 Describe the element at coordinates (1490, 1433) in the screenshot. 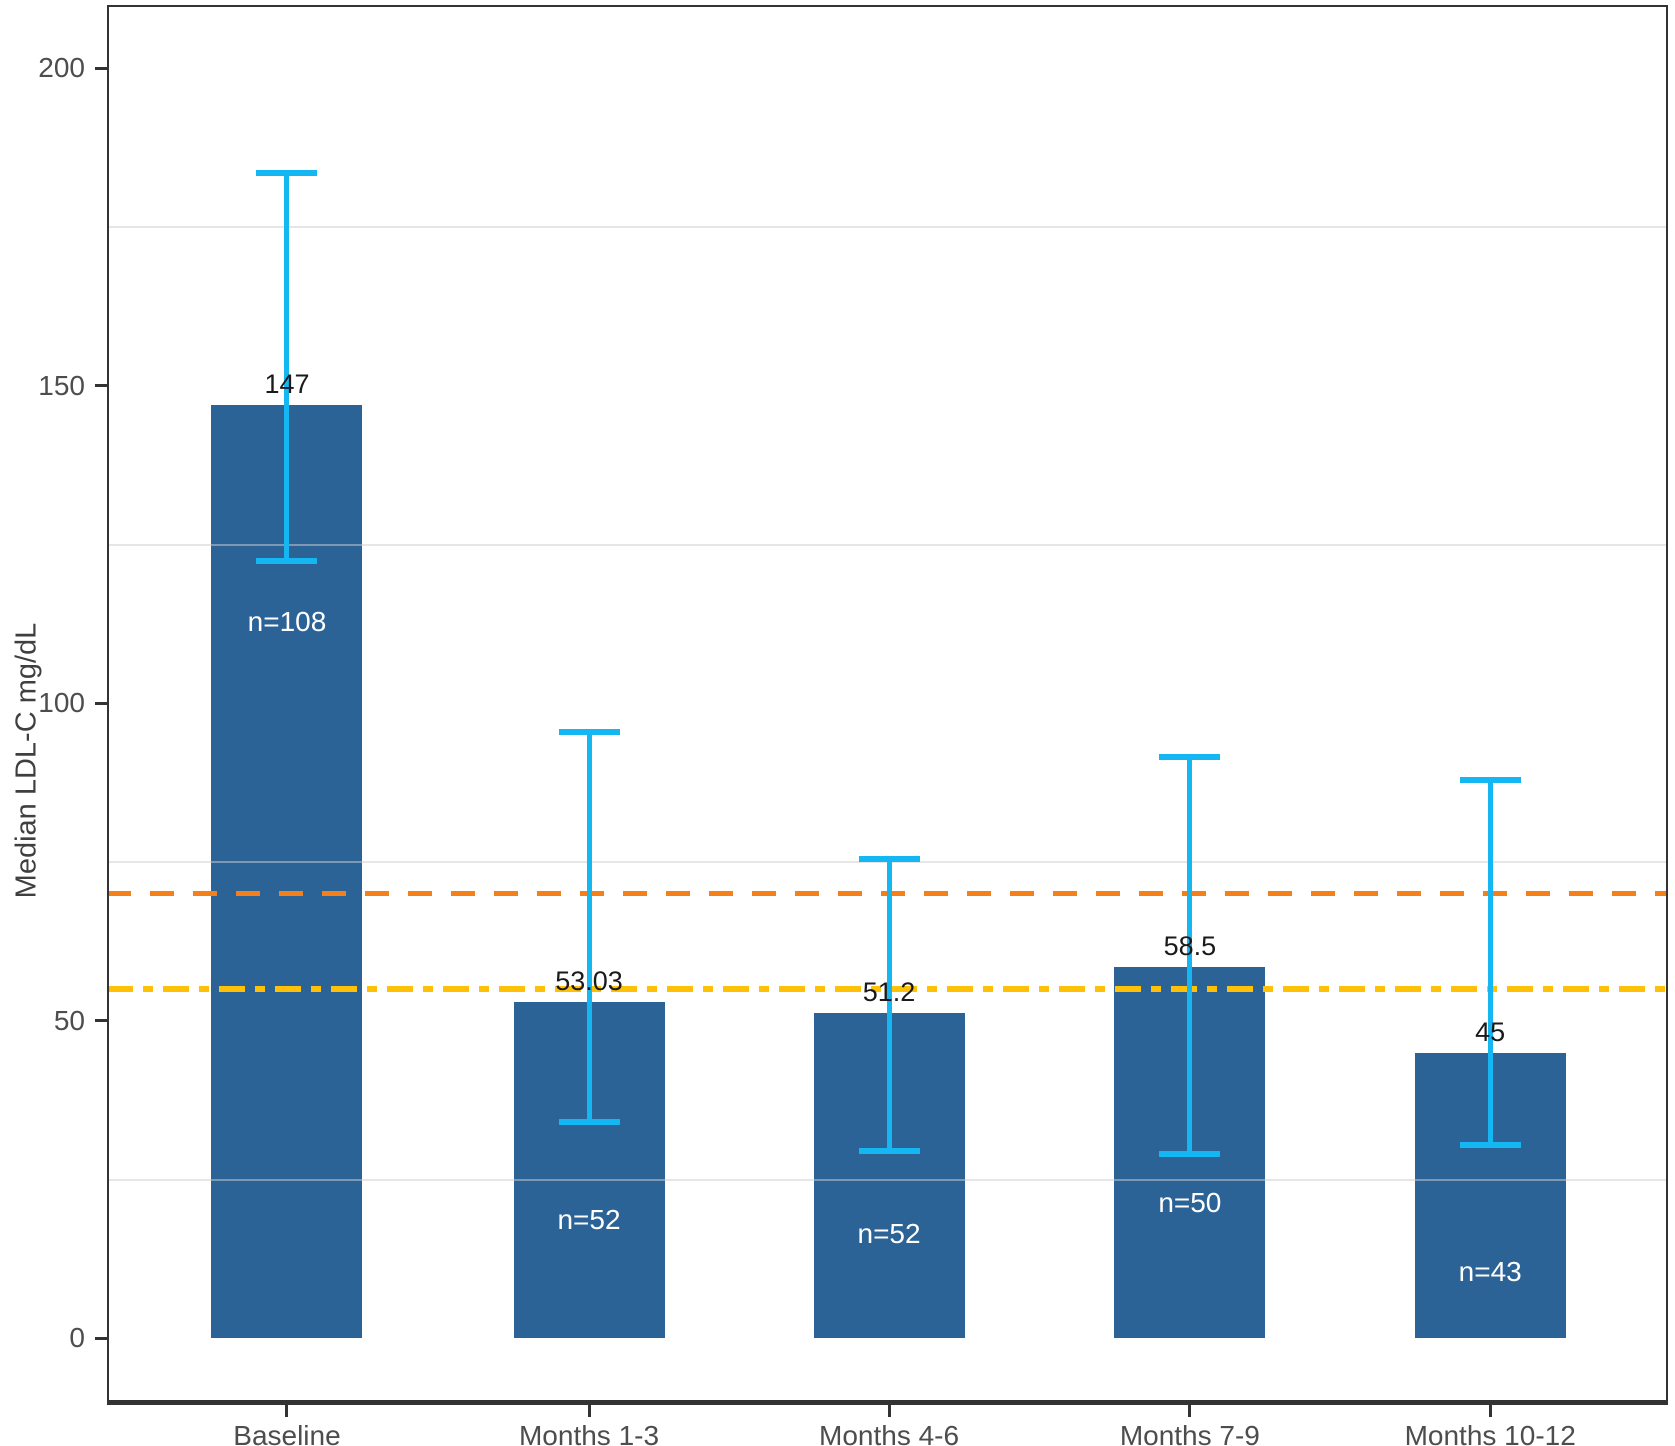

I see `x-tick-label: Months 10-12` at that location.